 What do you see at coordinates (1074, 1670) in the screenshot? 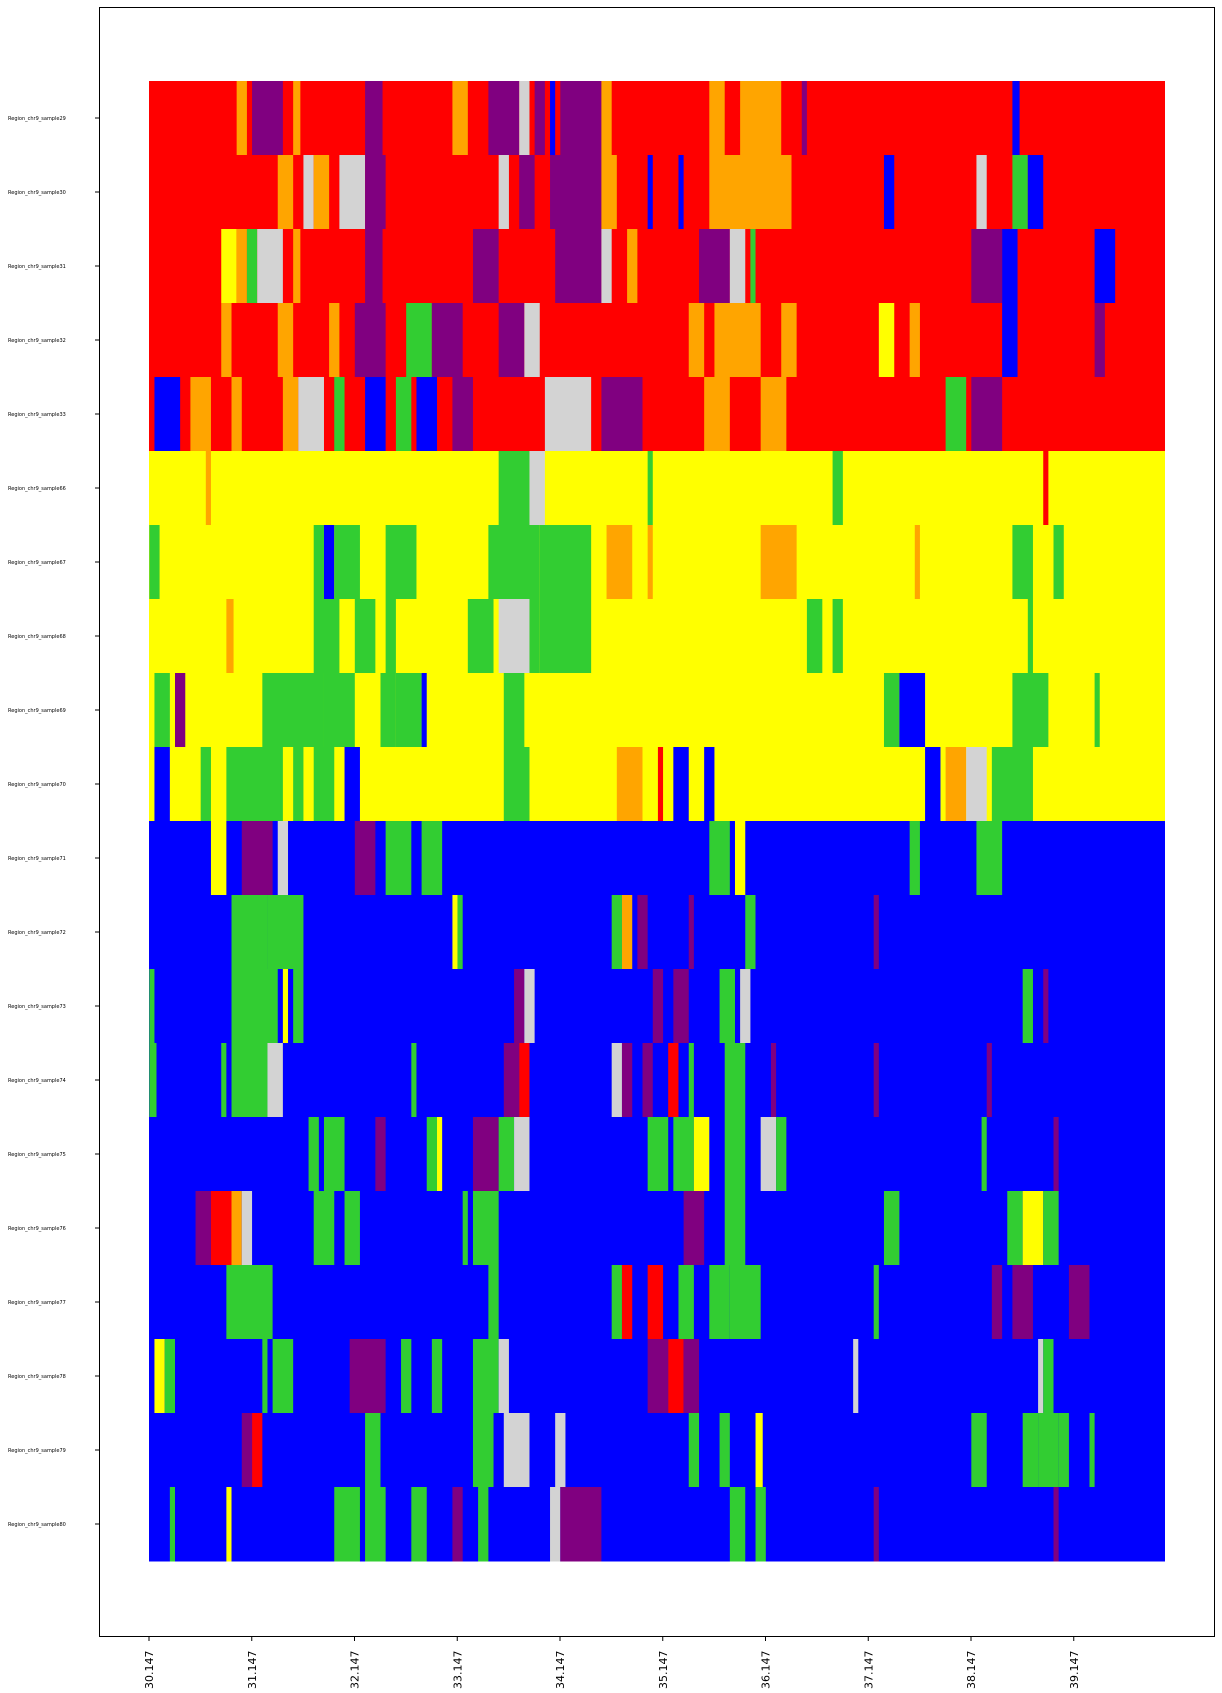
I see `x-tick-label: 39.147` at bounding box center [1074, 1670].